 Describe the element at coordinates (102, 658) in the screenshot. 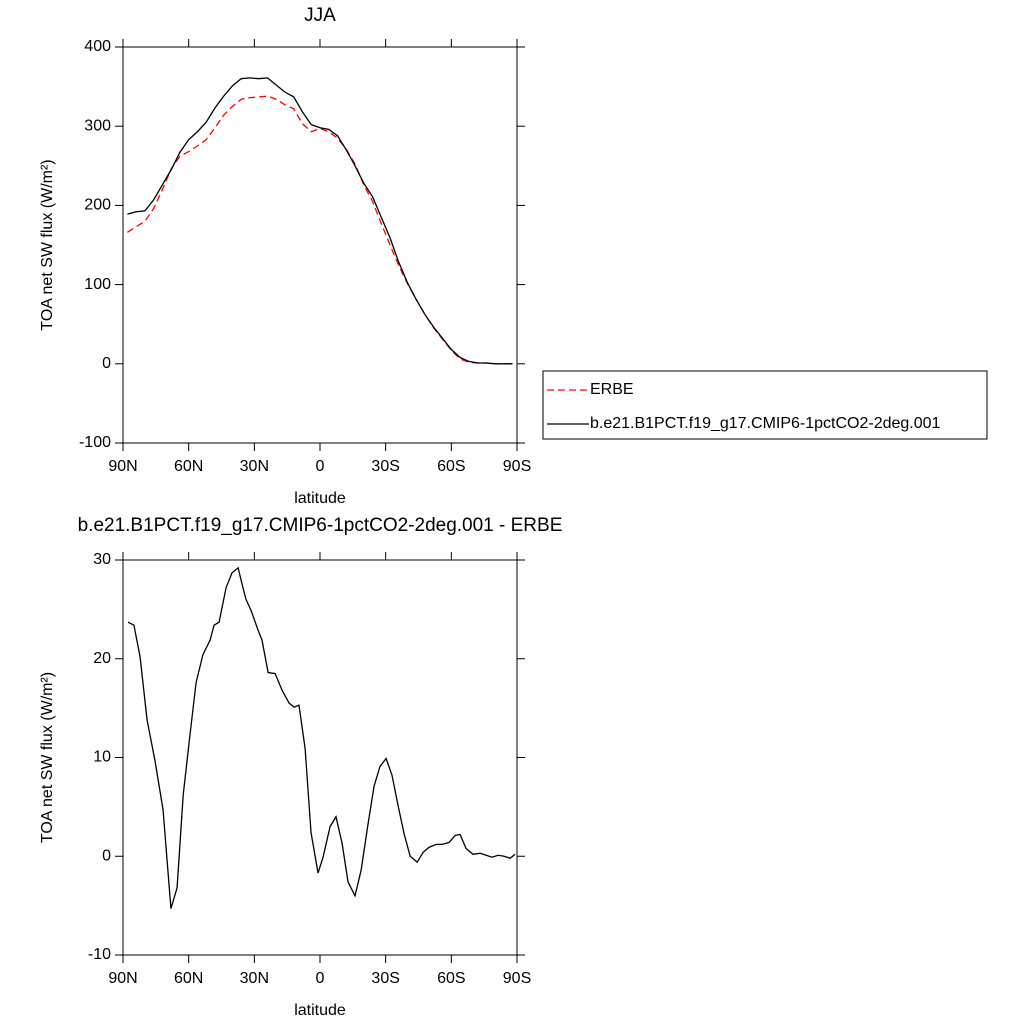

I see `y-tick-label: 20` at that location.